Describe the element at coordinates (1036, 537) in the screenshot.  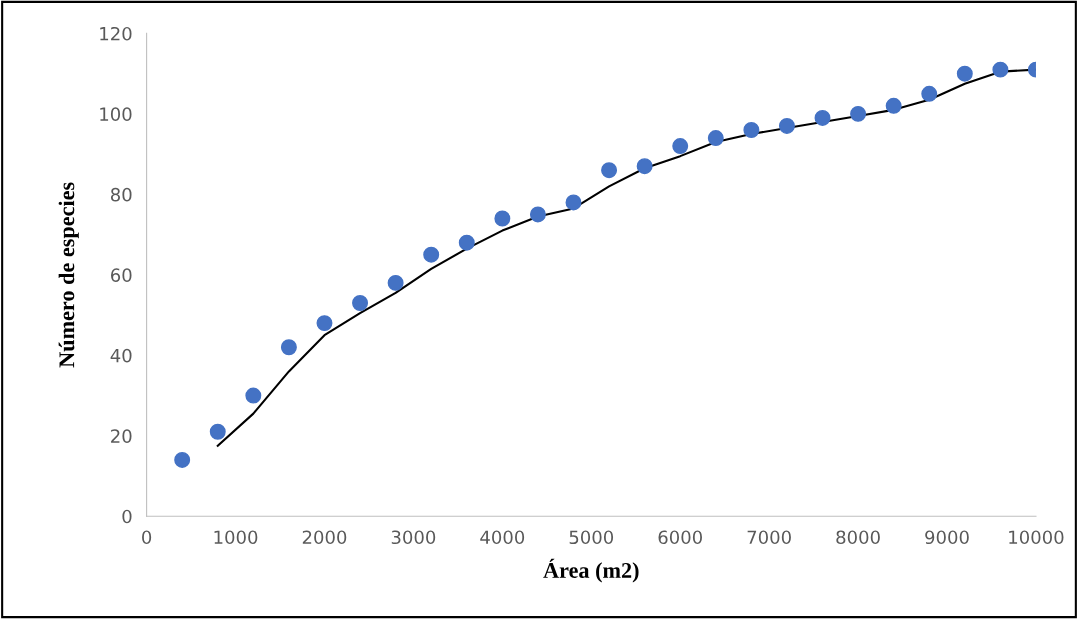
I see `x-tick-label: 10000` at that location.